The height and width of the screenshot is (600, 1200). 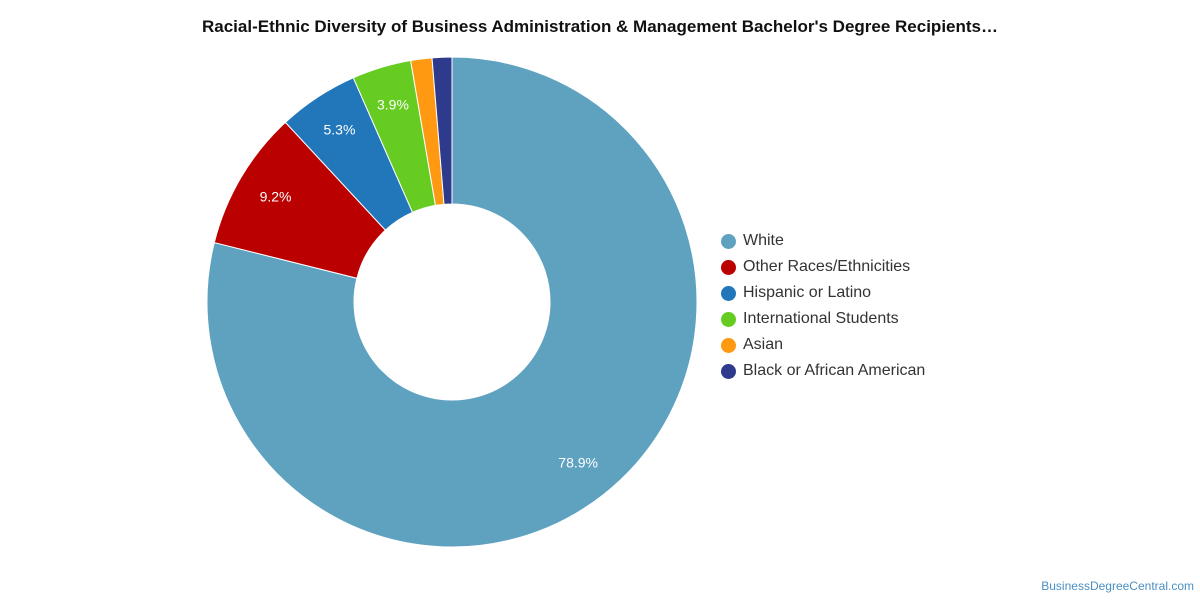 I want to click on legend-label: International Students, so click(x=821, y=318).